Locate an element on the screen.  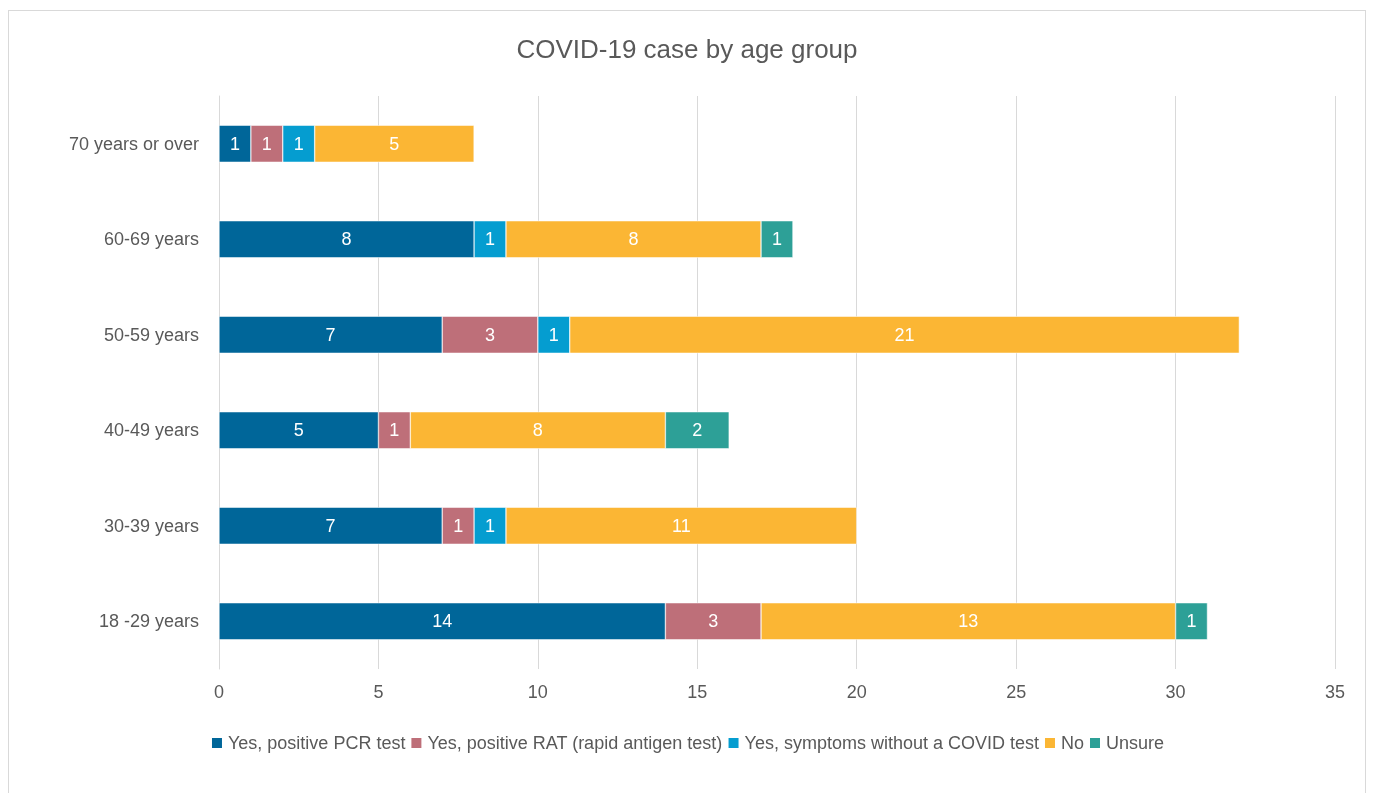
legend-label: Yes, positive RAT (rapid antigen test) is located at coordinates (575, 743).